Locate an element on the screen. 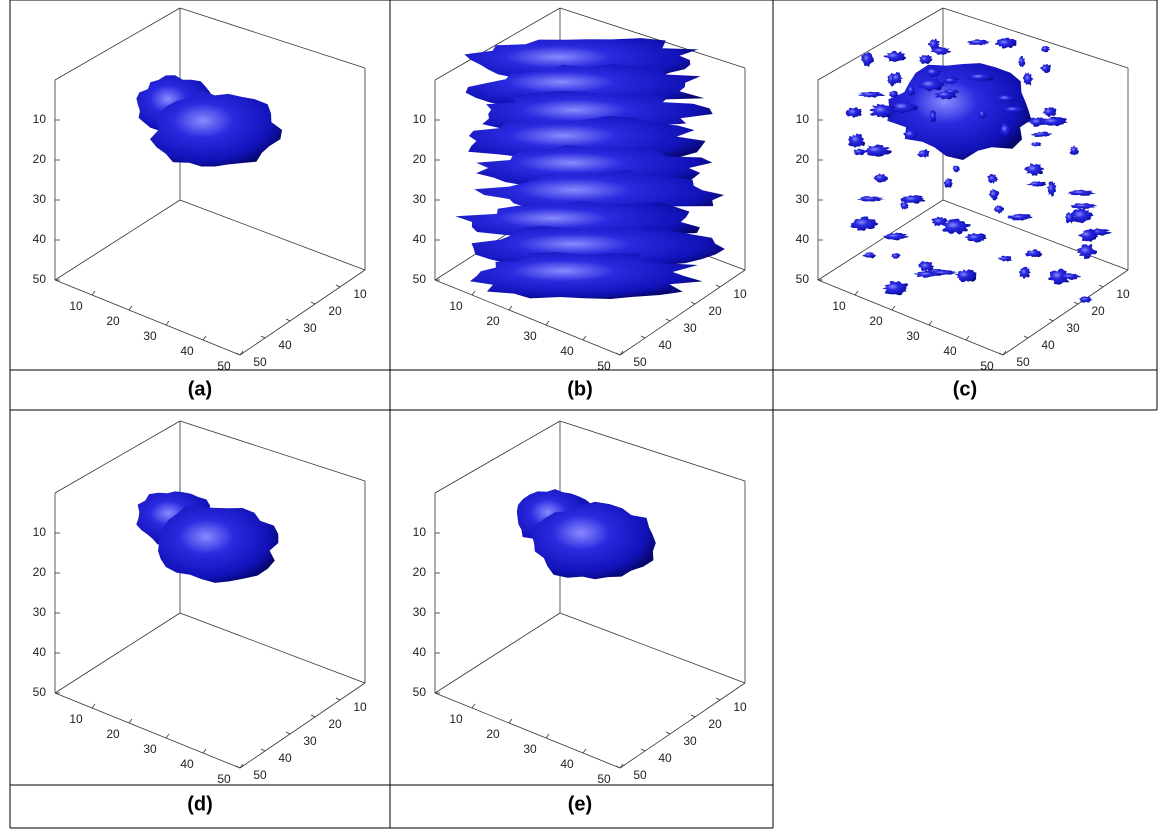  caption: (e) is located at coordinates (580, 804).